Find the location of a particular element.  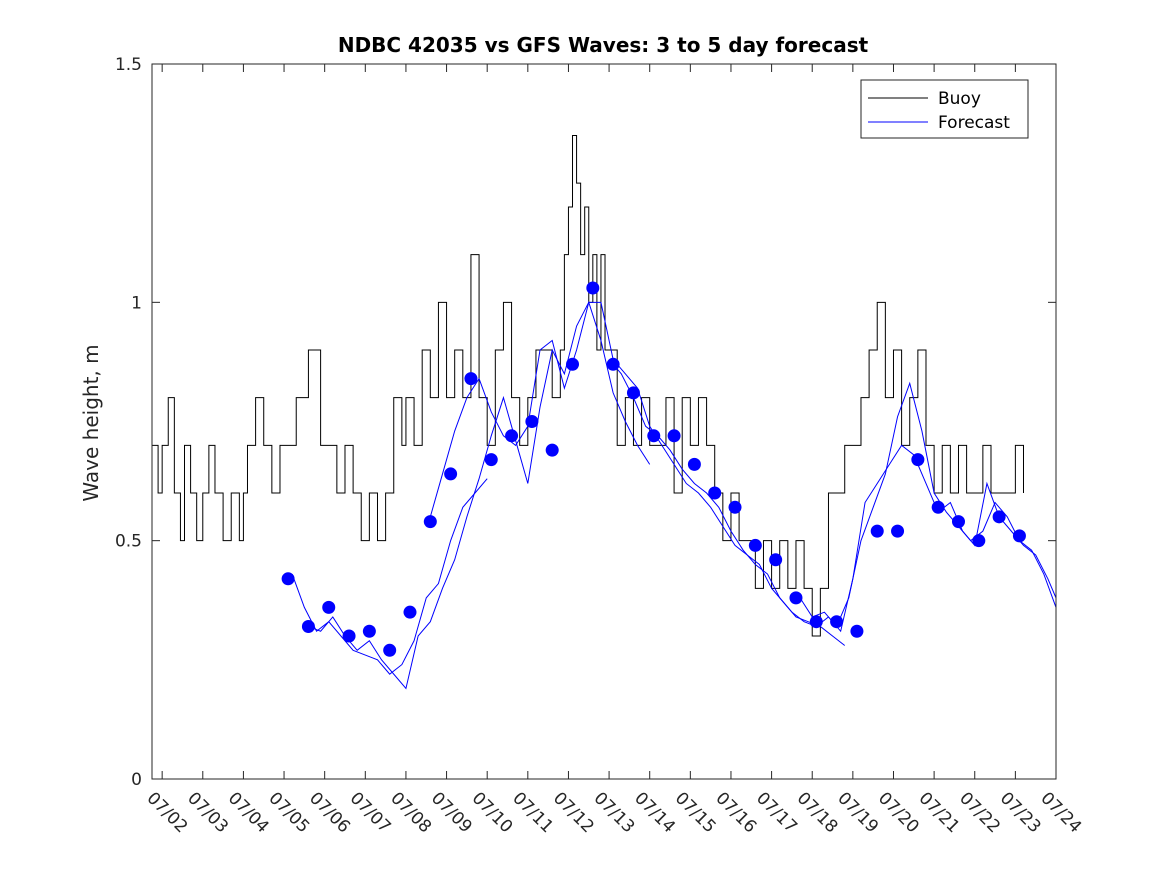

y-tick-label: 0 is located at coordinates (136, 780).